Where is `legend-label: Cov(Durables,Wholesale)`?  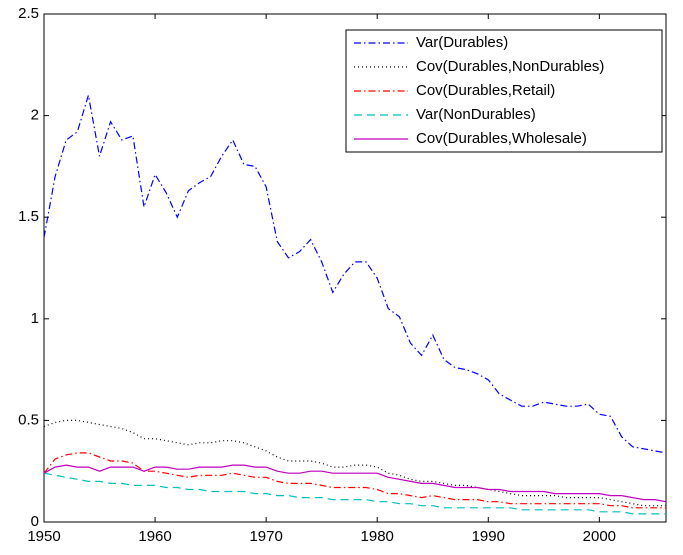
legend-label: Cov(Durables,Wholesale) is located at coordinates (501, 138).